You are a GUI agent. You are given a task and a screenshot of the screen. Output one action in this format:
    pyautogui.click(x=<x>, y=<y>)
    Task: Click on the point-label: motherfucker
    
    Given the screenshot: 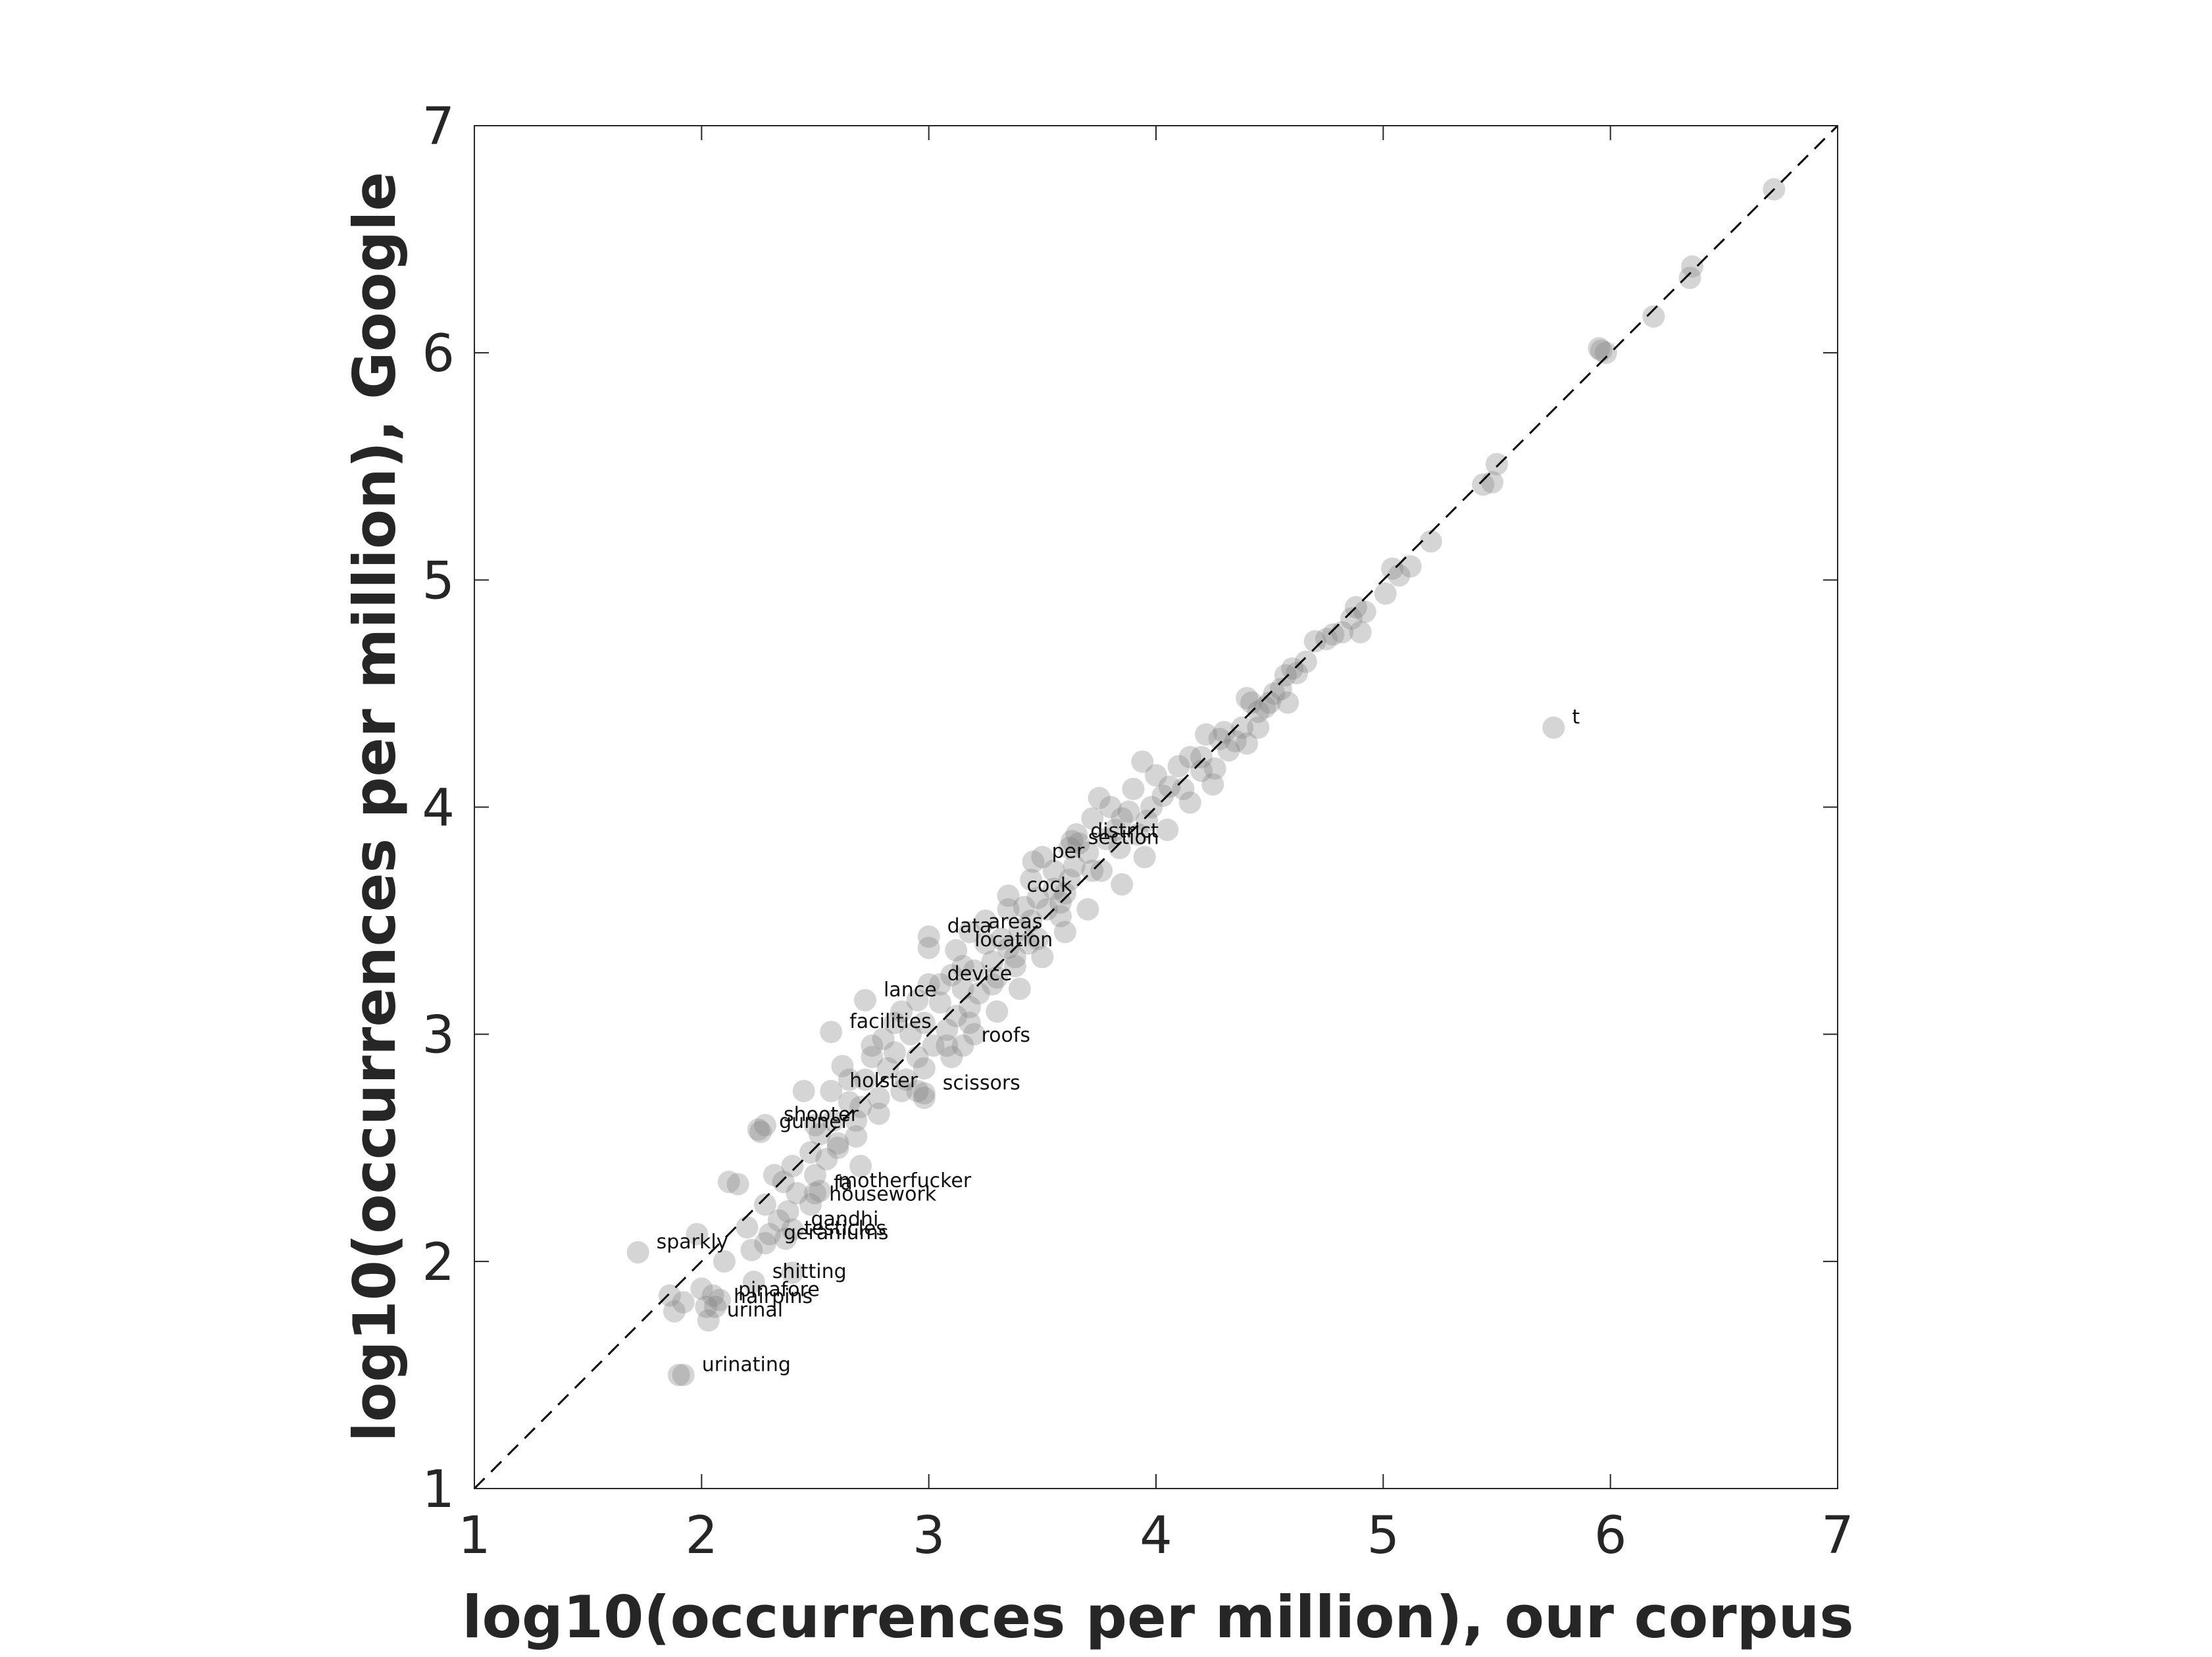 What is the action you would take?
    pyautogui.click(x=905, y=1181)
    